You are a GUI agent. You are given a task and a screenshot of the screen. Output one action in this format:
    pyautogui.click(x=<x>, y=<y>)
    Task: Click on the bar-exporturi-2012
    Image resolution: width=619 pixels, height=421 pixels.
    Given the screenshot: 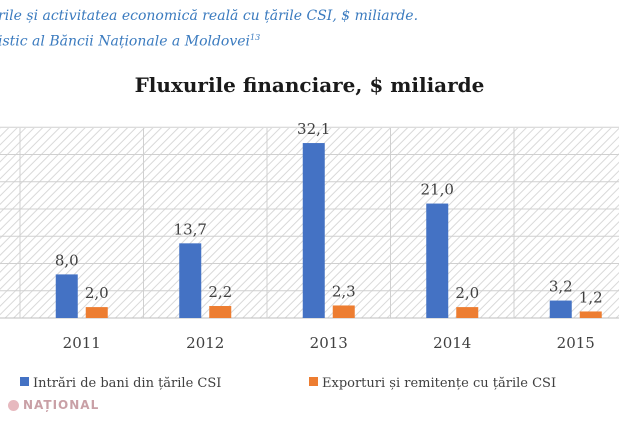 What is the action you would take?
    pyautogui.click(x=220, y=312)
    